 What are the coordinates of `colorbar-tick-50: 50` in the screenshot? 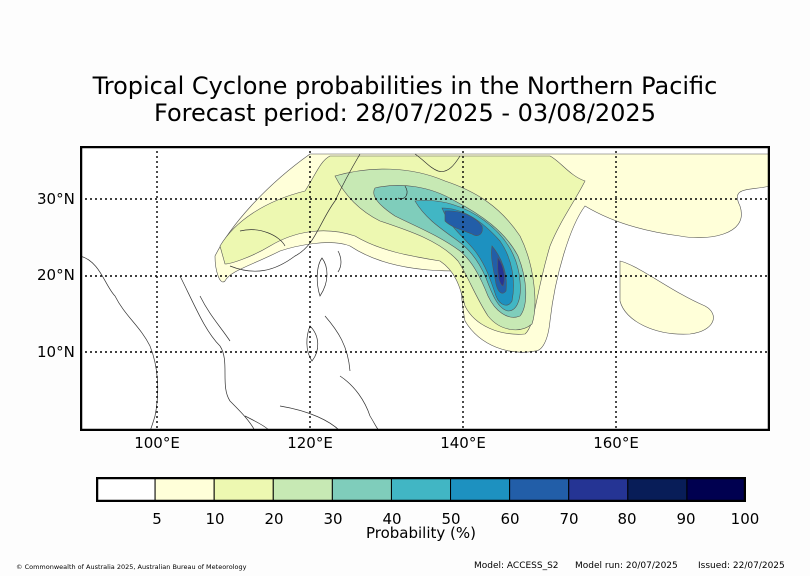 It's located at (451, 519).